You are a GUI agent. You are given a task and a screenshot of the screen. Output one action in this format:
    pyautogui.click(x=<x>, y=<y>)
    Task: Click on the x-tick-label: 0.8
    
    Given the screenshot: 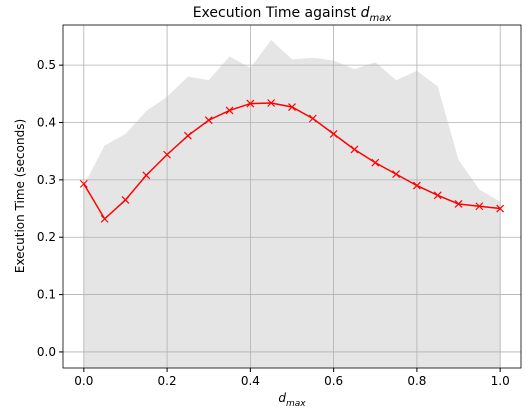 What is the action you would take?
    pyautogui.click(x=416, y=381)
    